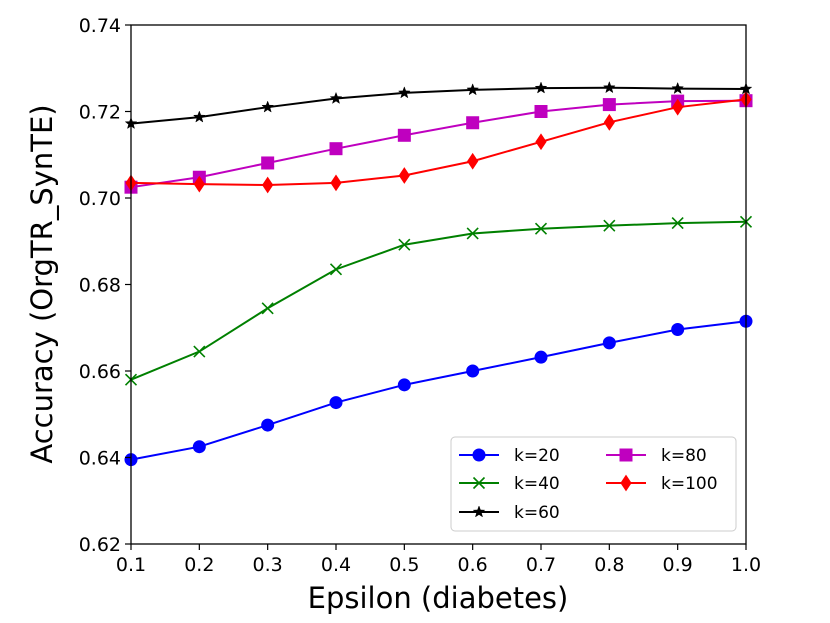 The image size is (830, 623). I want to click on x-axis-label: Epsilon (diabetes), so click(438, 598).